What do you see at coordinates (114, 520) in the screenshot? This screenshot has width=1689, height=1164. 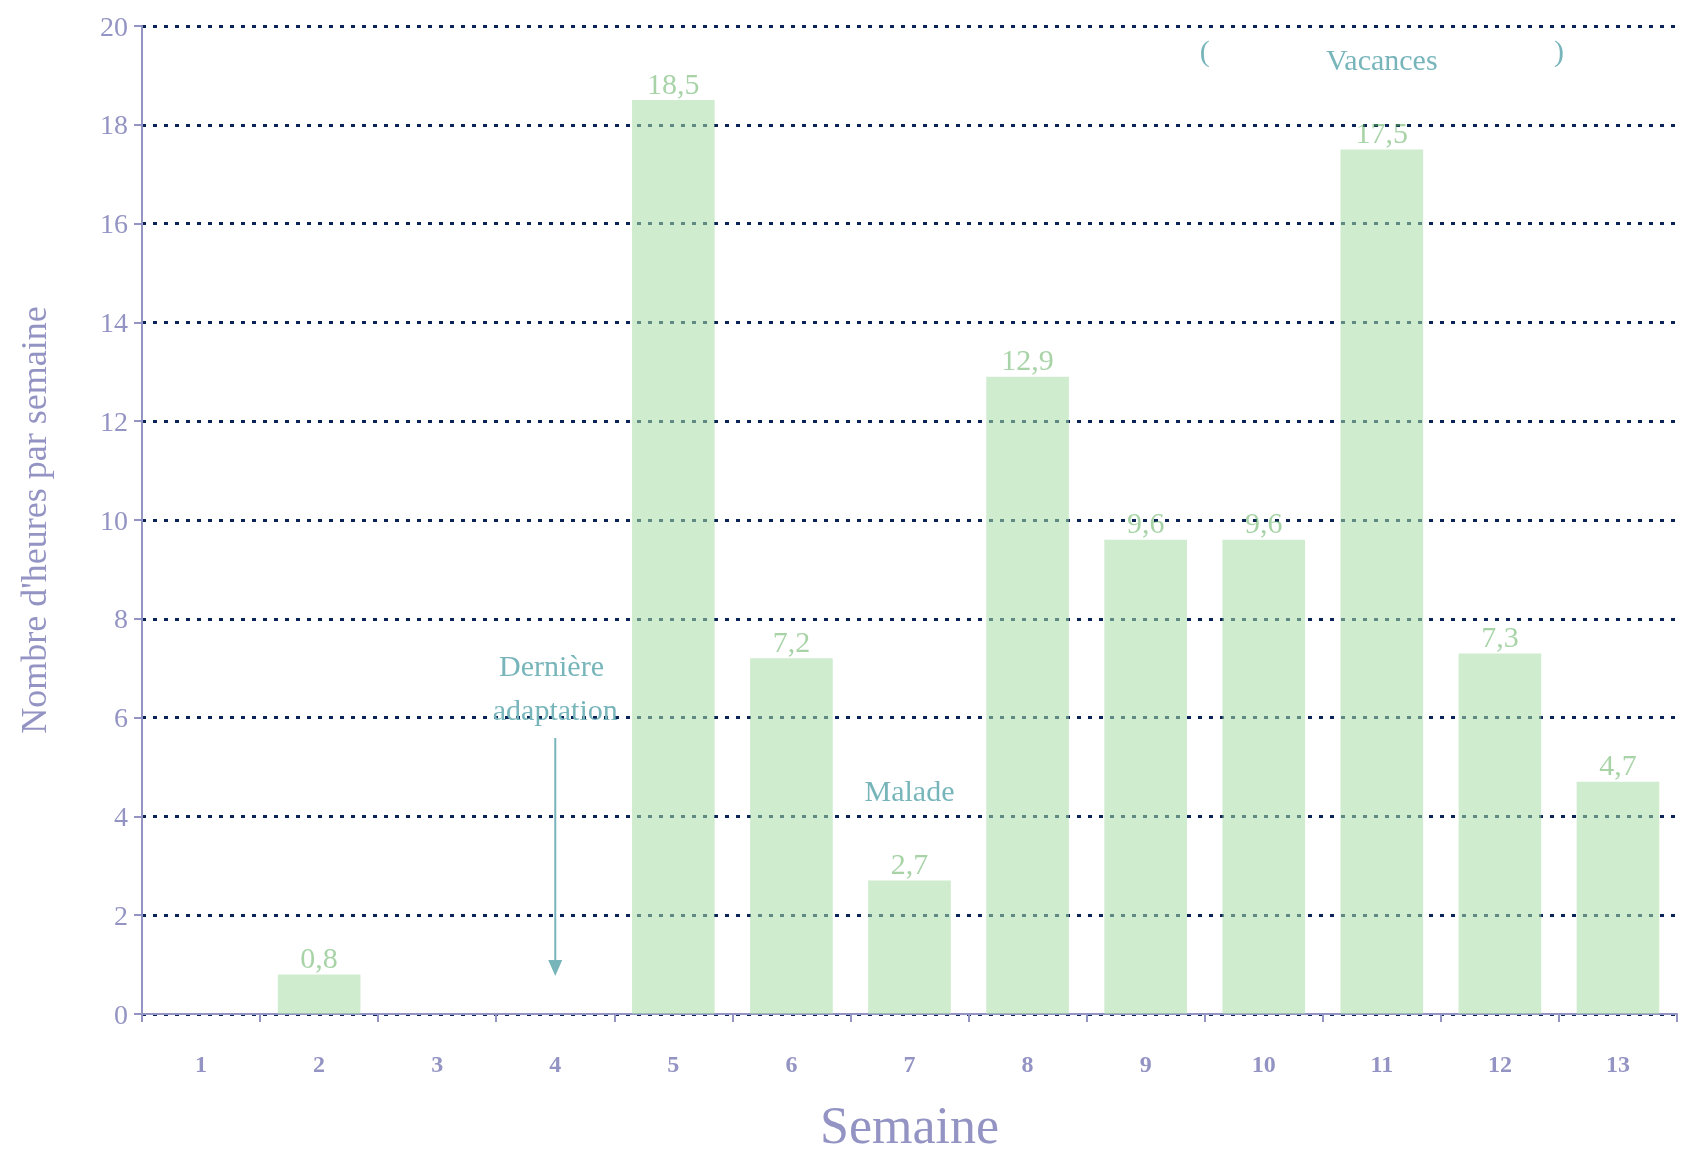 I see `y-tick-label: 10` at bounding box center [114, 520].